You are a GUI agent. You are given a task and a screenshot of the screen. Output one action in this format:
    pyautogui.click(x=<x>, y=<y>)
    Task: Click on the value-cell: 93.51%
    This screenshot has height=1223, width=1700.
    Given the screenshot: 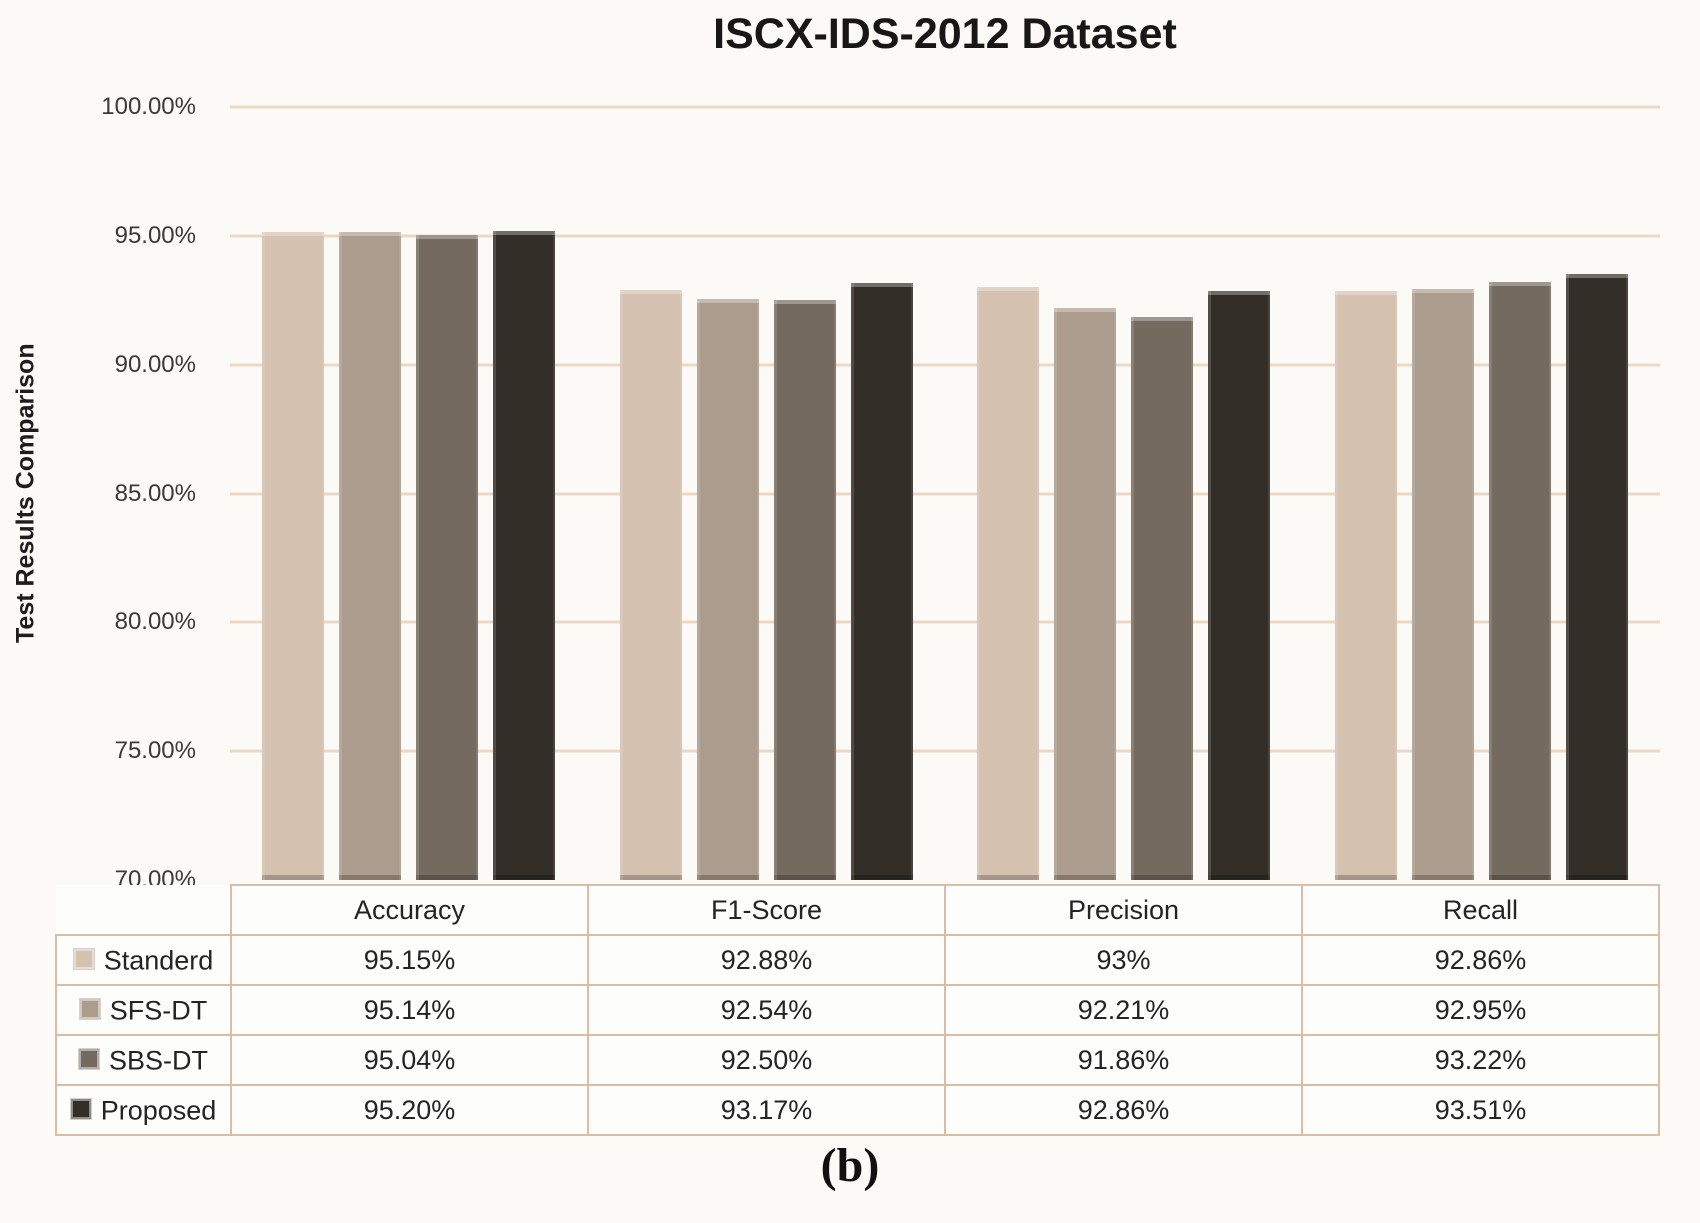 What is the action you would take?
    pyautogui.click(x=1480, y=1110)
    